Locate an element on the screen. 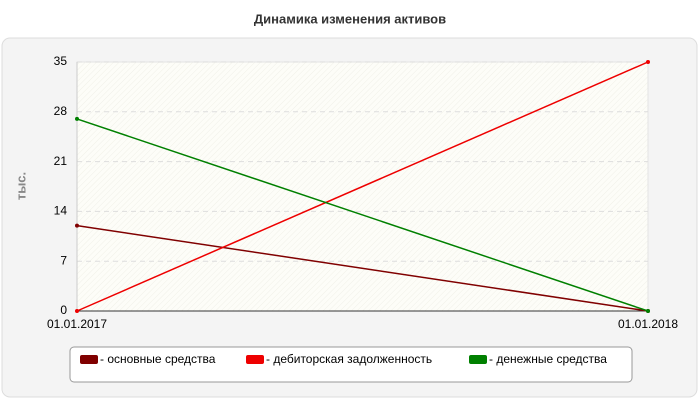 The height and width of the screenshot is (400, 700). legend-label: - денежные средства is located at coordinates (548, 359).